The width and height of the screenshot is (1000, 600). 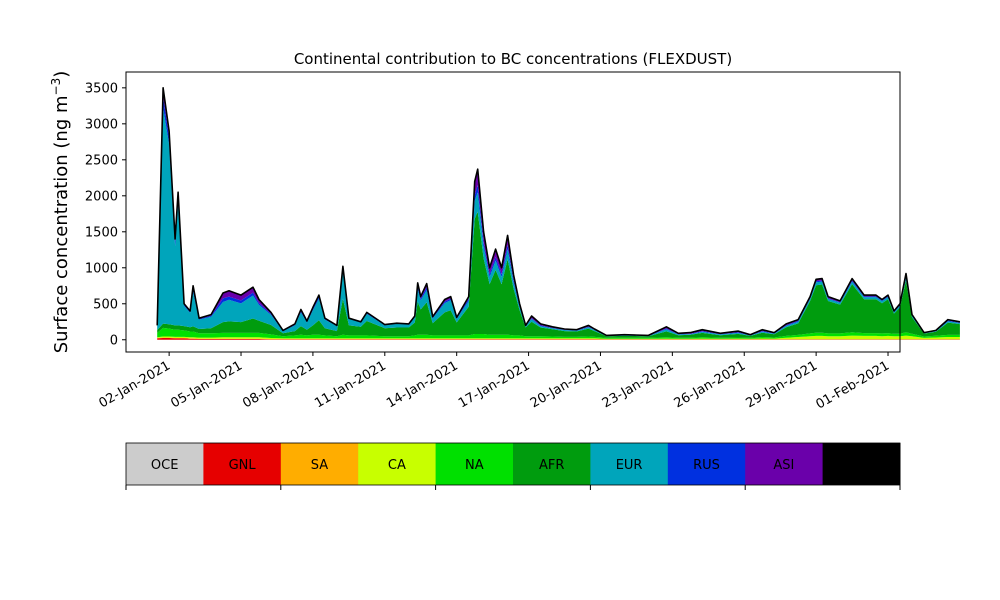 I want to click on legend-label-oce: OCE, so click(x=165, y=465).